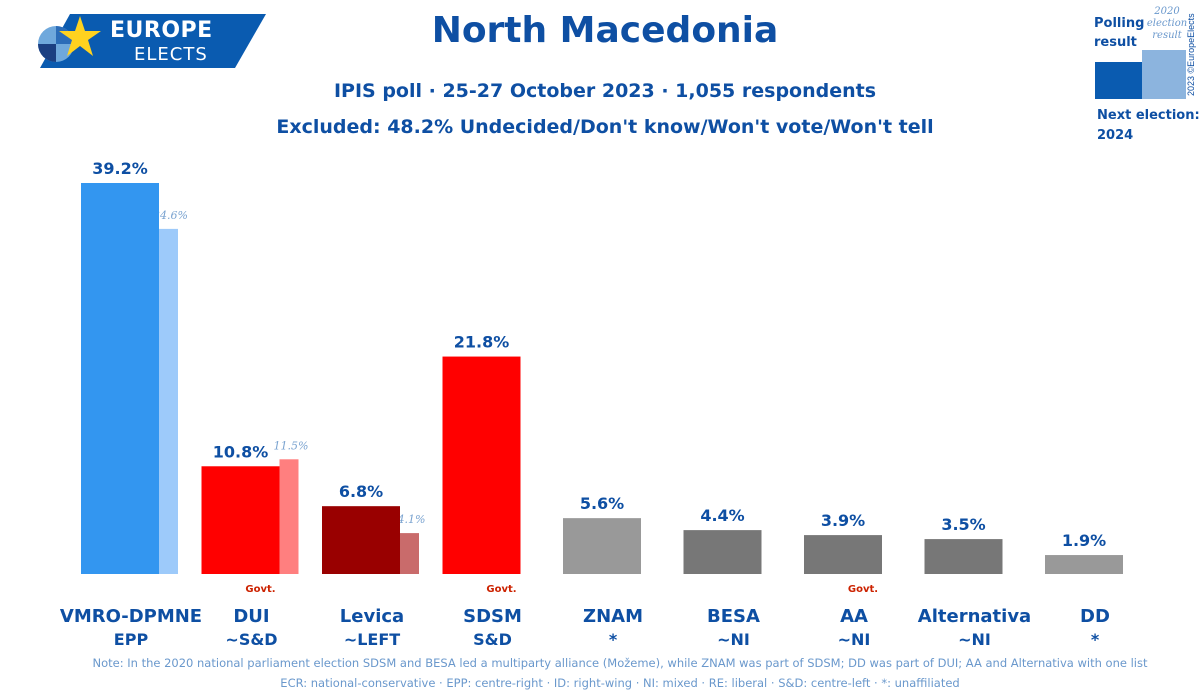 The image size is (1200, 694). Describe the element at coordinates (1115, 135) in the screenshot. I see `legend-next-election-year: 2024` at that location.